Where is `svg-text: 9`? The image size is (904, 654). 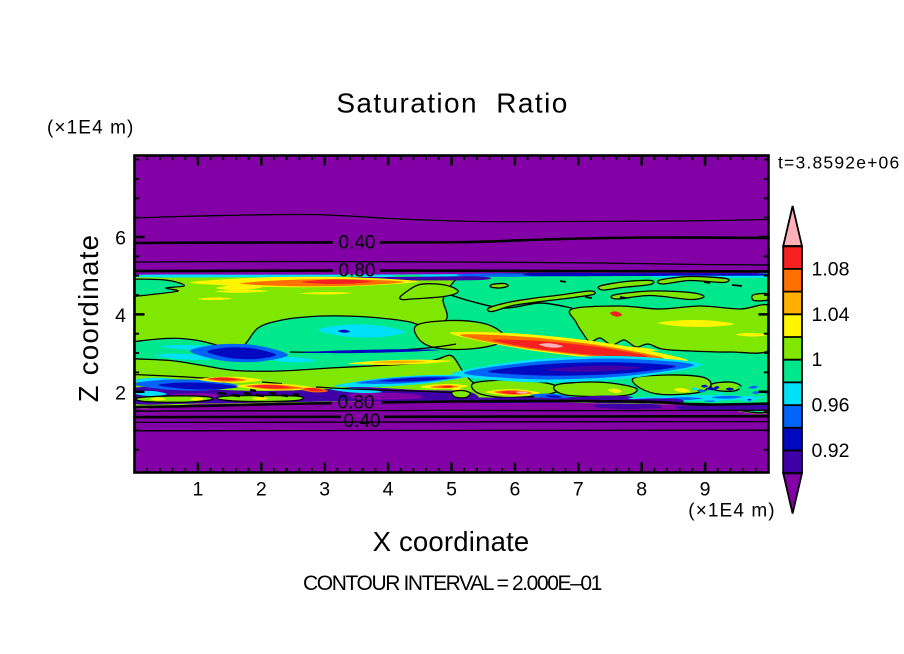 svg-text: 9 is located at coordinates (705, 490).